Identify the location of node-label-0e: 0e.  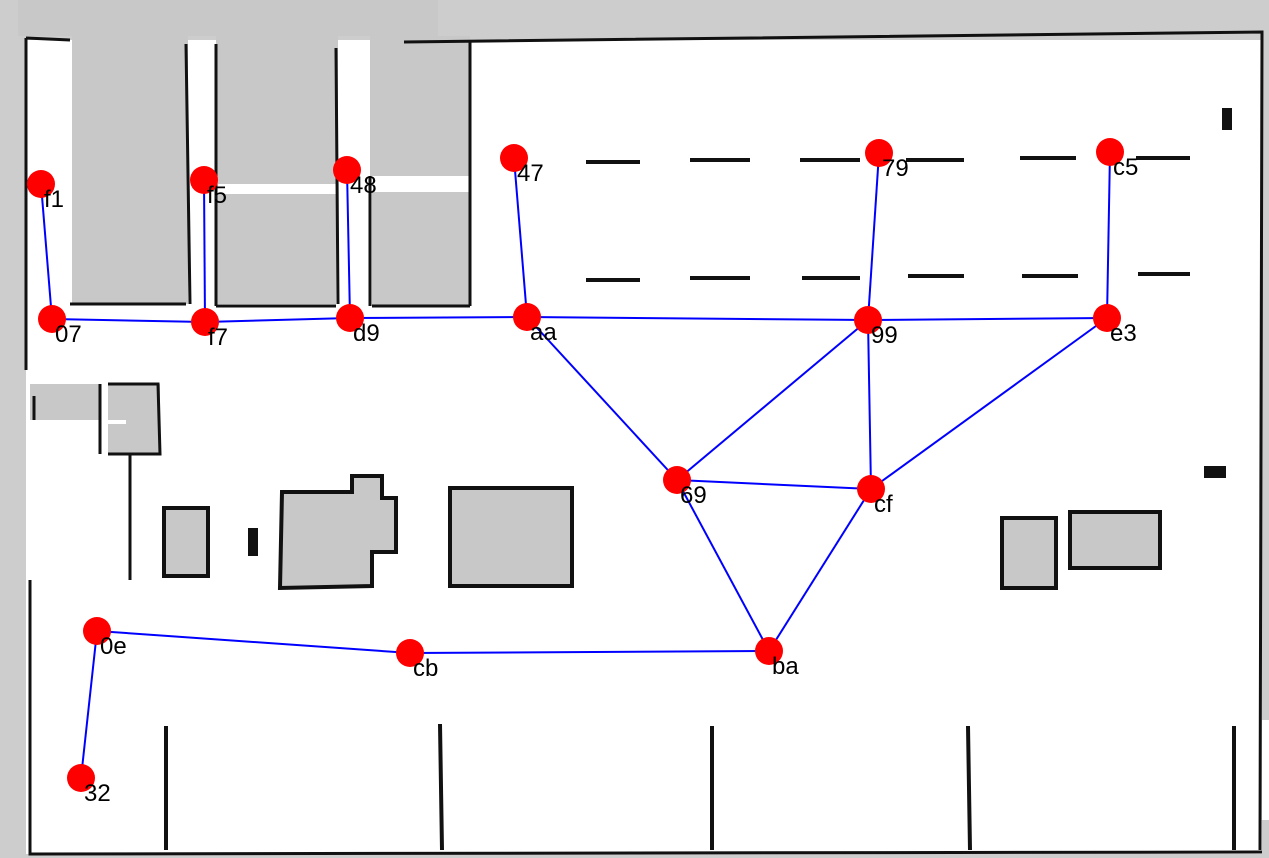
(113, 646).